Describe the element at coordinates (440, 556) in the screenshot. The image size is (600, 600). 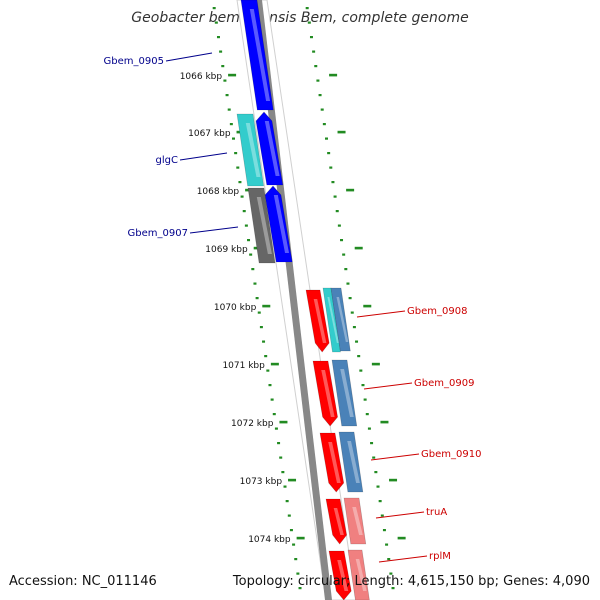
I see `gene-label: rplM` at that location.